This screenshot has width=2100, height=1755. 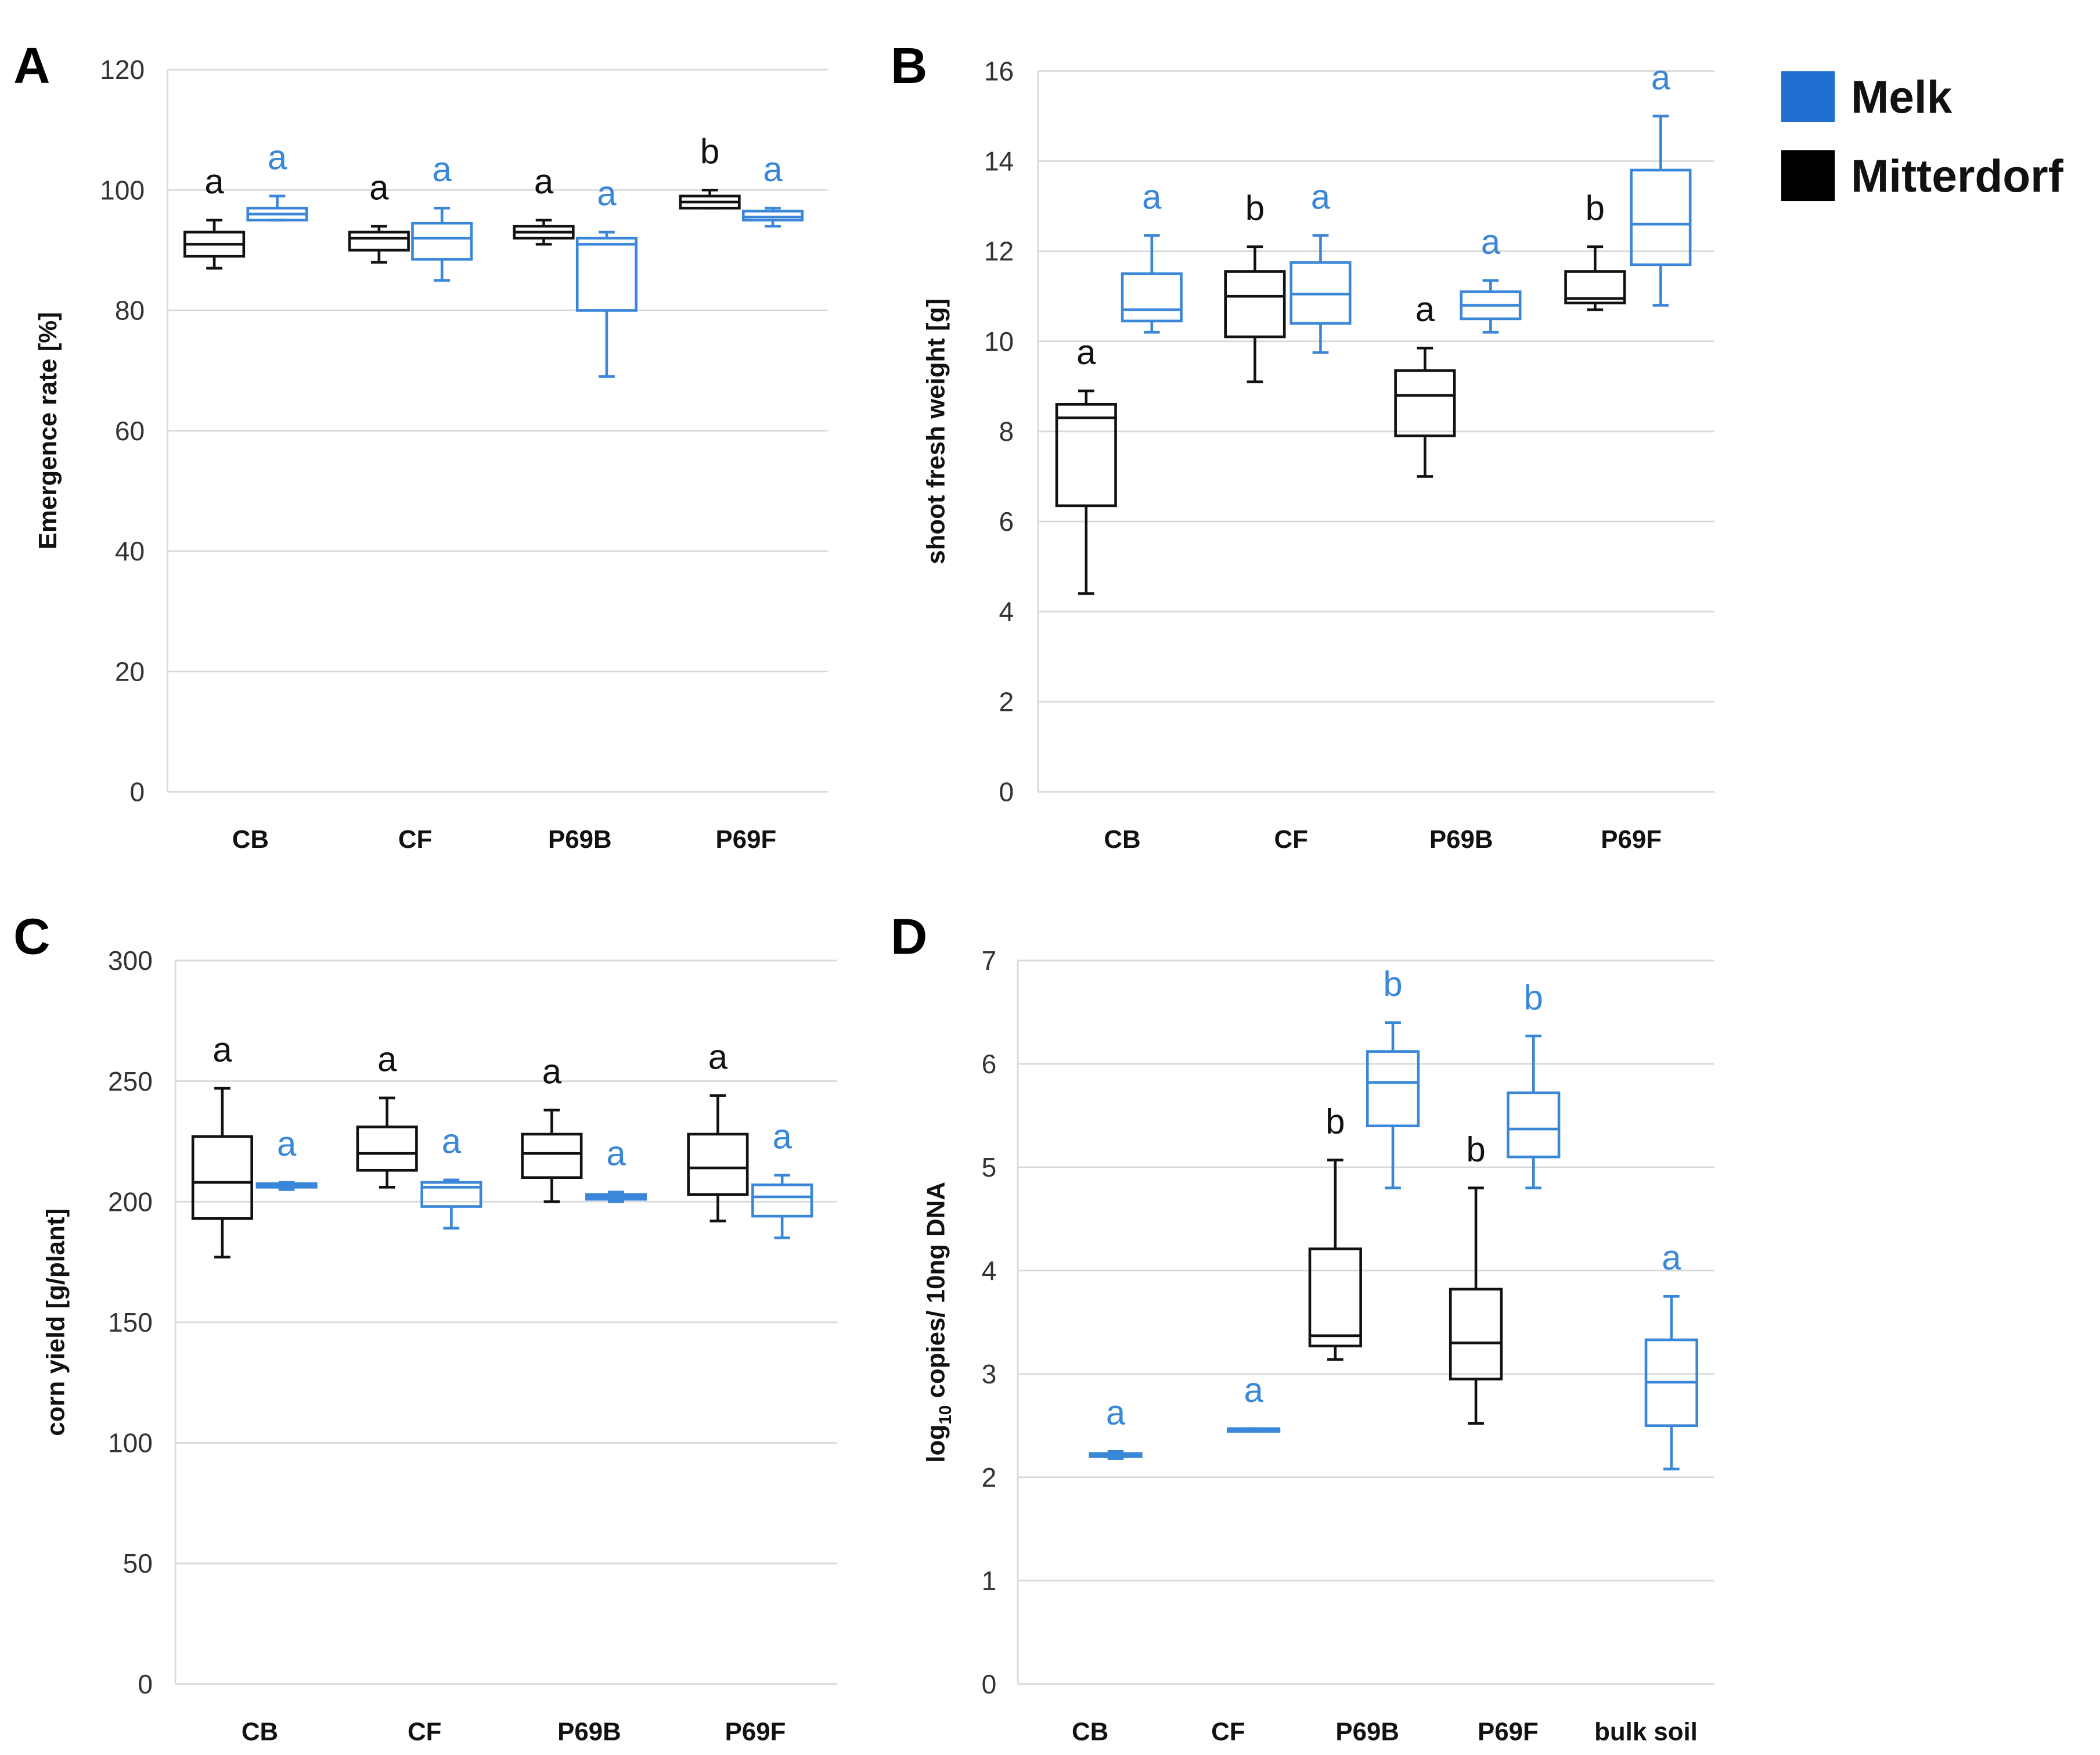 What do you see at coordinates (1007, 612) in the screenshot?
I see `y-tick-label: 4` at bounding box center [1007, 612].